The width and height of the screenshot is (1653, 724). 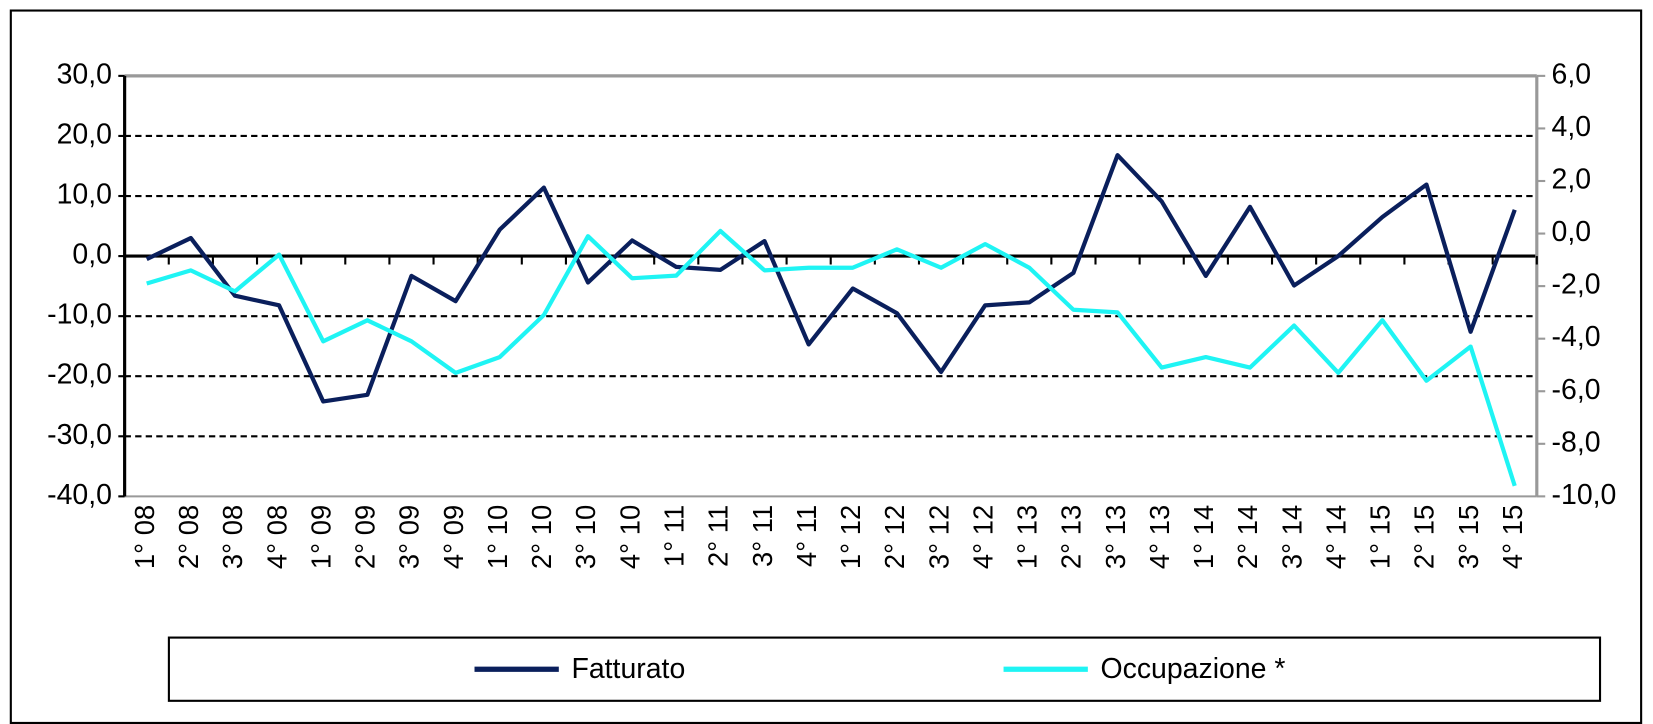 What do you see at coordinates (1027, 537) in the screenshot?
I see `x-tick-label: 1° 13` at bounding box center [1027, 537].